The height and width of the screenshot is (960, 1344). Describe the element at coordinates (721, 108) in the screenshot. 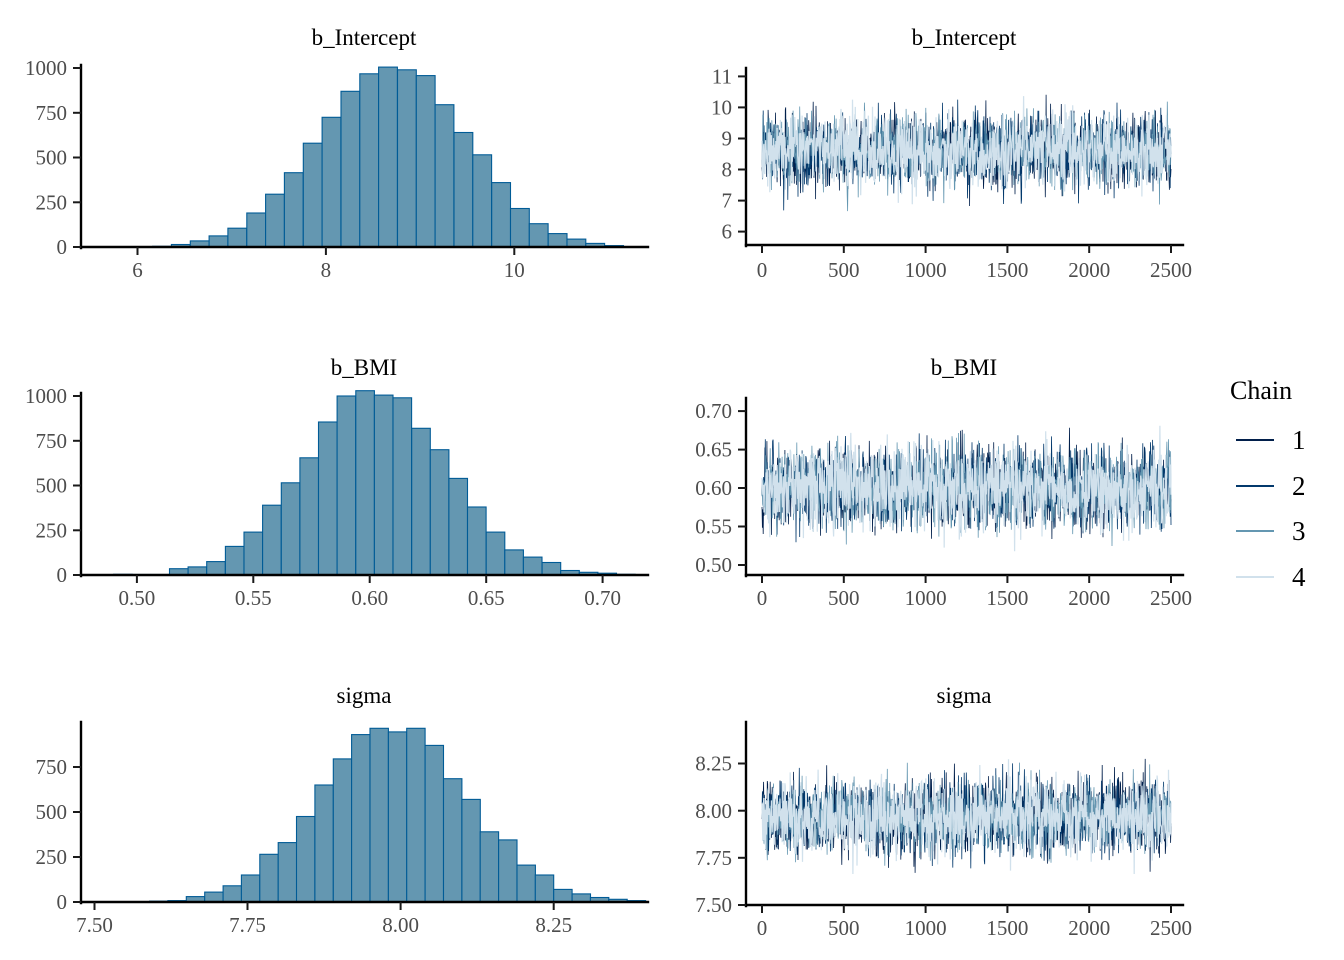

I see `y-tick-label: 10` at that location.